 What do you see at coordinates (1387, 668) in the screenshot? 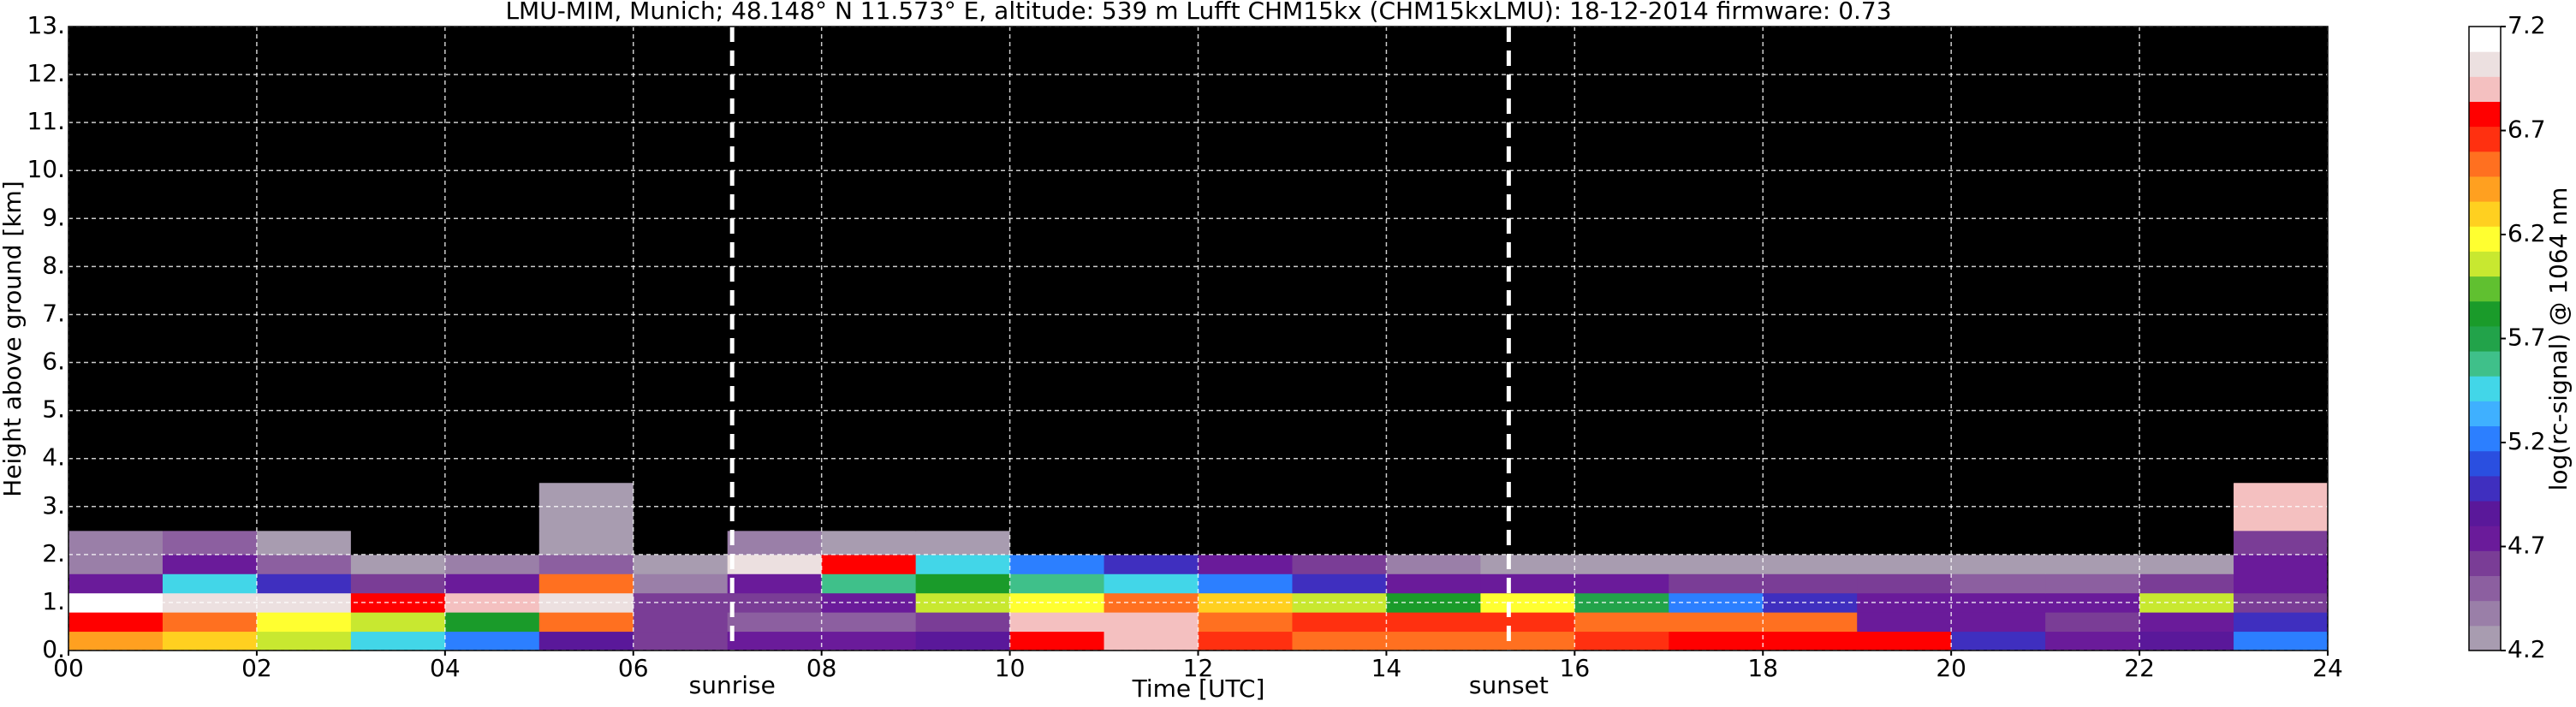
I see `x-tick-label: 14` at bounding box center [1387, 668].